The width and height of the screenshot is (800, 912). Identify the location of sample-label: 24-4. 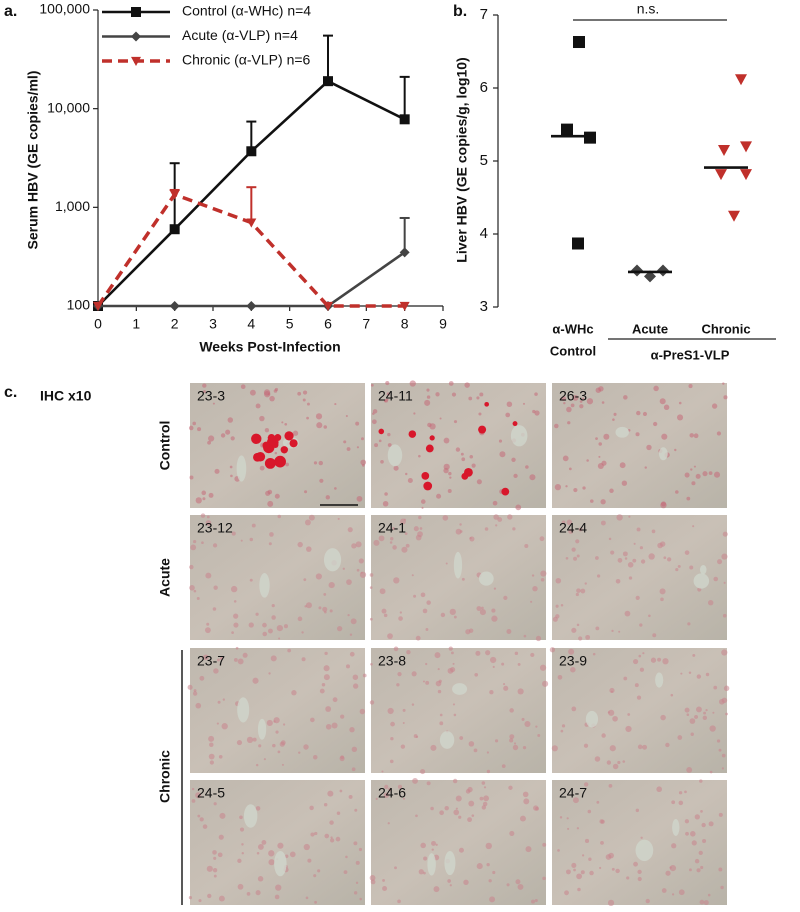
(573, 528).